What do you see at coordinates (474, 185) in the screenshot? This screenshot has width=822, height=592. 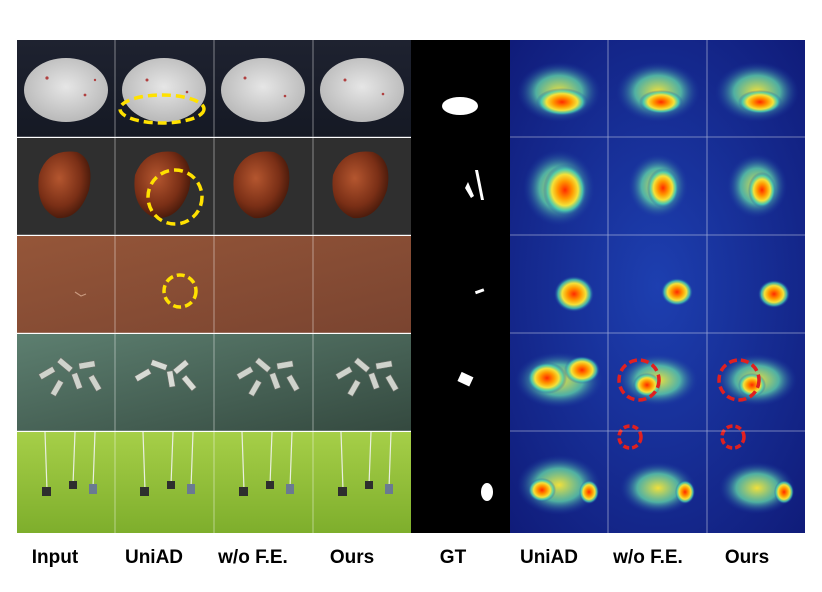 I see `gt-mask-hazelnut` at bounding box center [474, 185].